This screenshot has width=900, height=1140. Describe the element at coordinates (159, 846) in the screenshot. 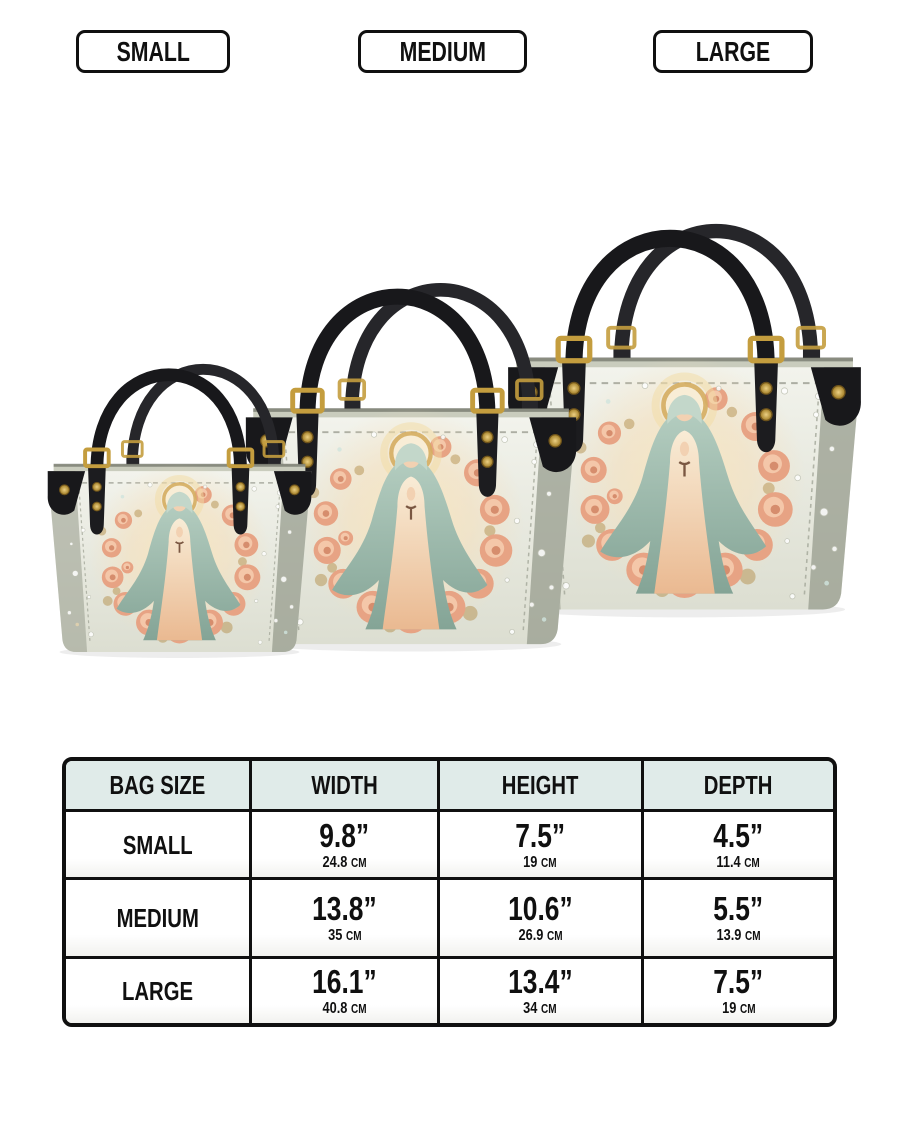

I see `row-small-size: SMALL` at that location.